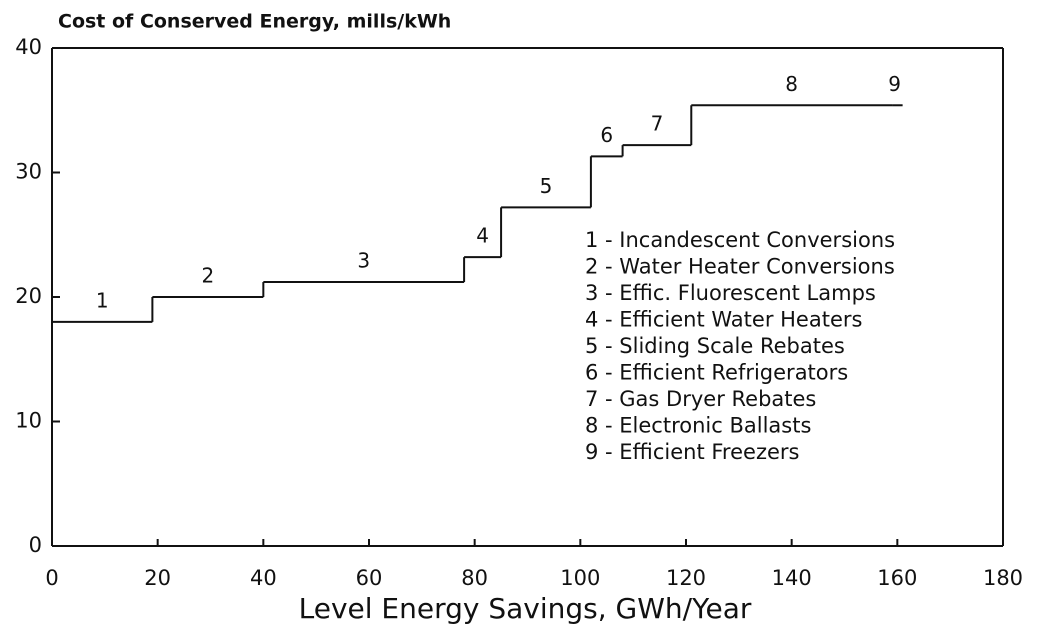 The image size is (1040, 636). Describe the element at coordinates (35, 545) in the screenshot. I see `y-tick-label: 0` at that location.